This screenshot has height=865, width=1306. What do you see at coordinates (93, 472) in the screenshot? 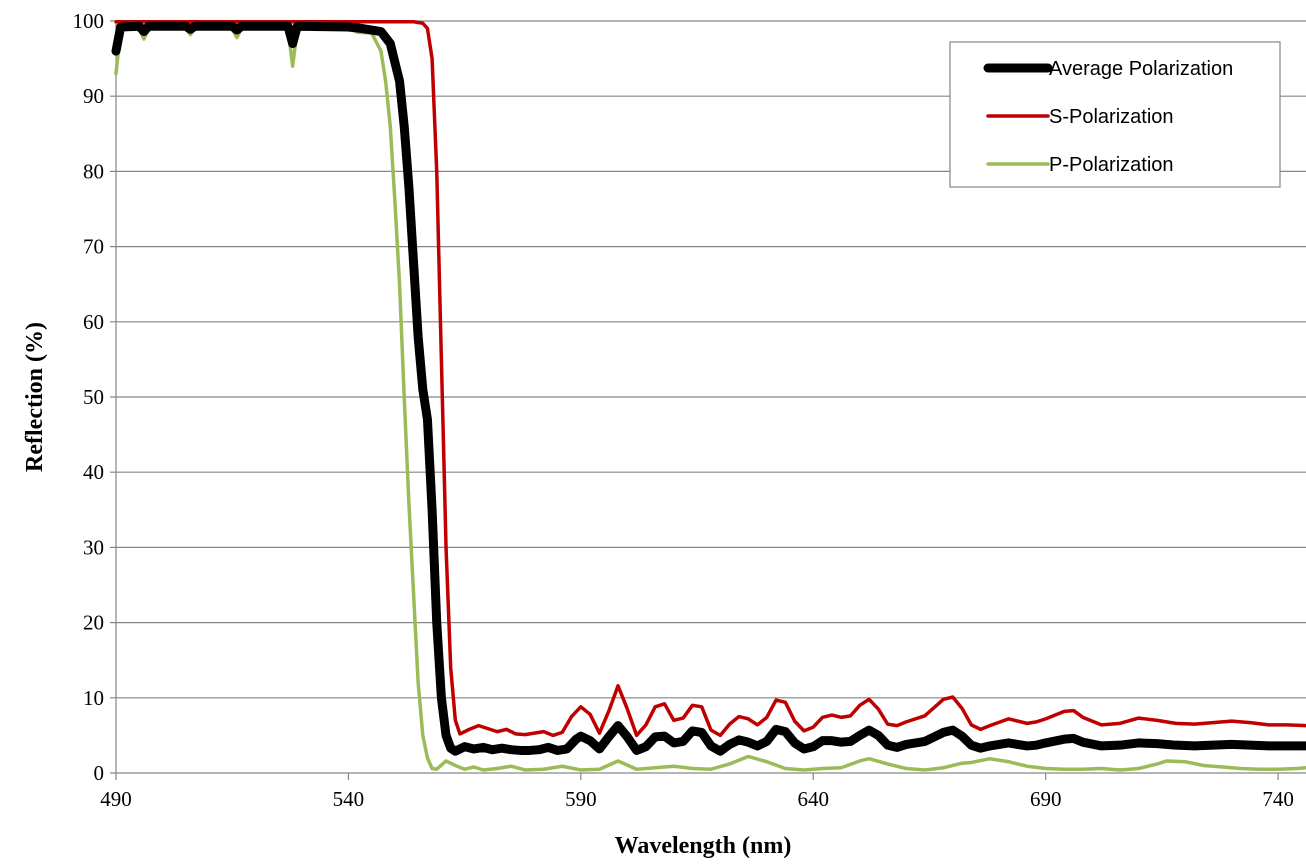
I see `y-tick-label: 40` at bounding box center [93, 472].